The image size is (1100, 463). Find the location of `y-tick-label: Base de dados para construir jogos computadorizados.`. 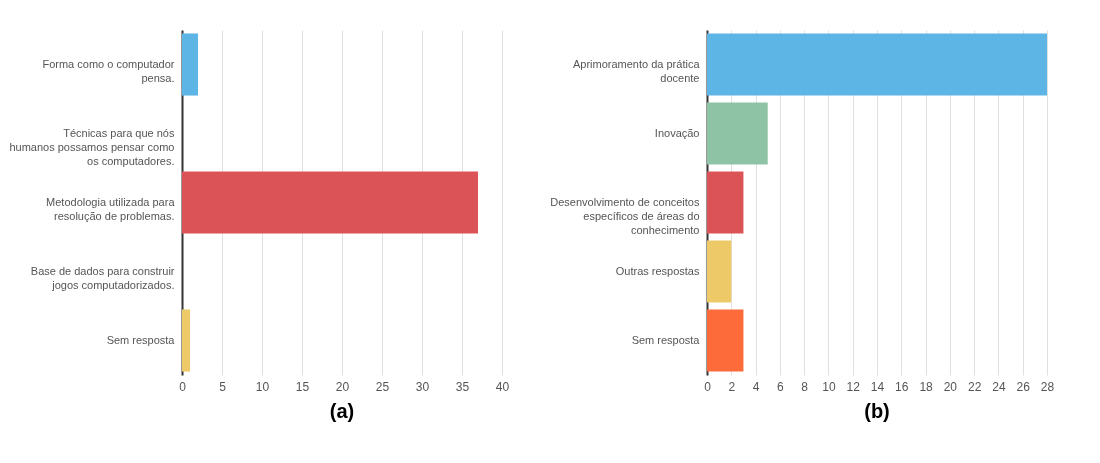

y-tick-label: Base de dados para construir jogos computadorizados. is located at coordinates (102, 277).